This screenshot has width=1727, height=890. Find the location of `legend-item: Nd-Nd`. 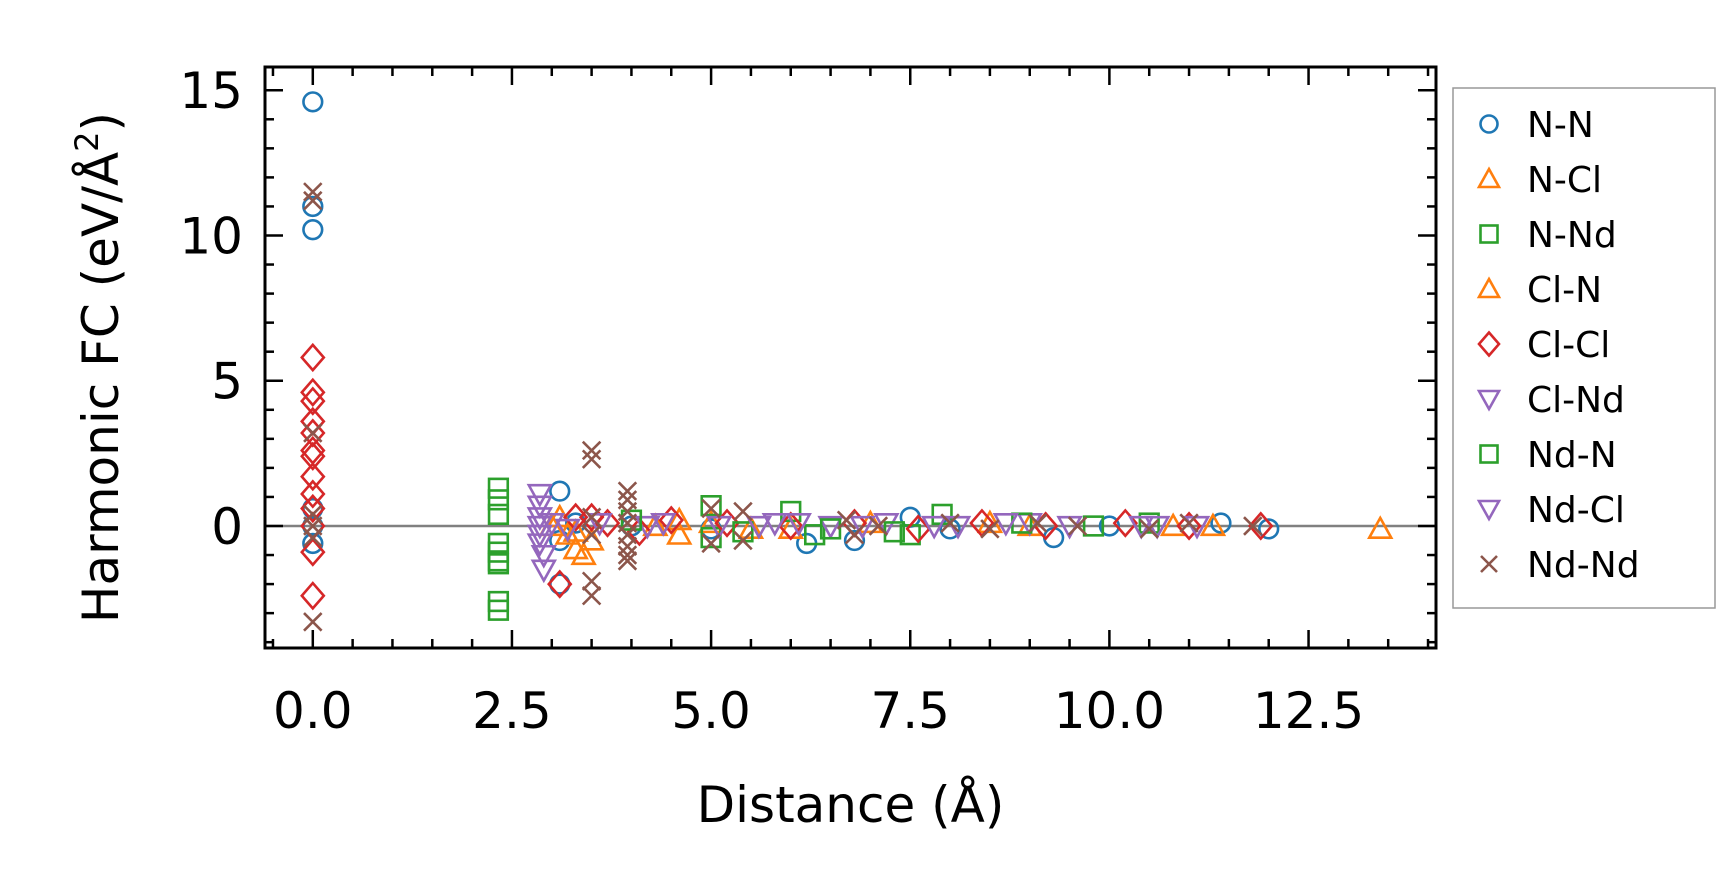

legend-item: Nd-Nd is located at coordinates (1560, 565).